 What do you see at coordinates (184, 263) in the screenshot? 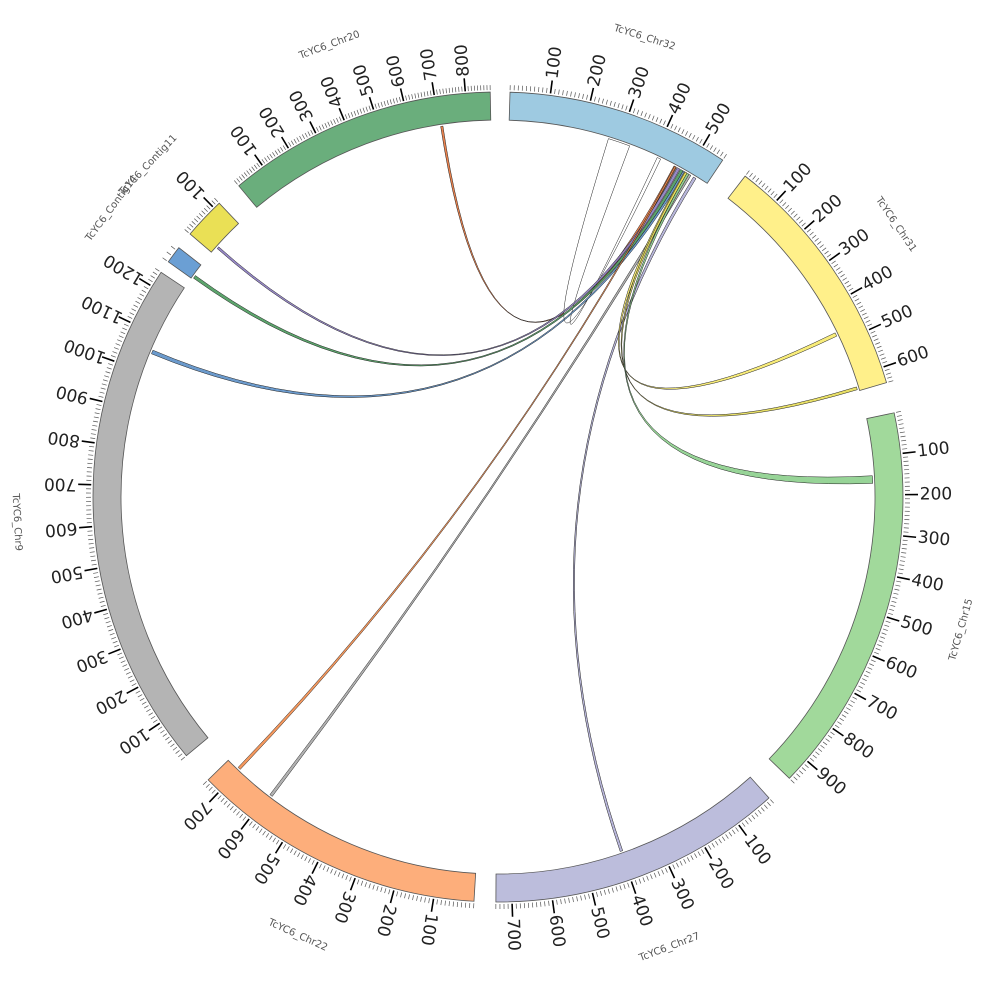
I see `chromosome-arc-contig14` at bounding box center [184, 263].